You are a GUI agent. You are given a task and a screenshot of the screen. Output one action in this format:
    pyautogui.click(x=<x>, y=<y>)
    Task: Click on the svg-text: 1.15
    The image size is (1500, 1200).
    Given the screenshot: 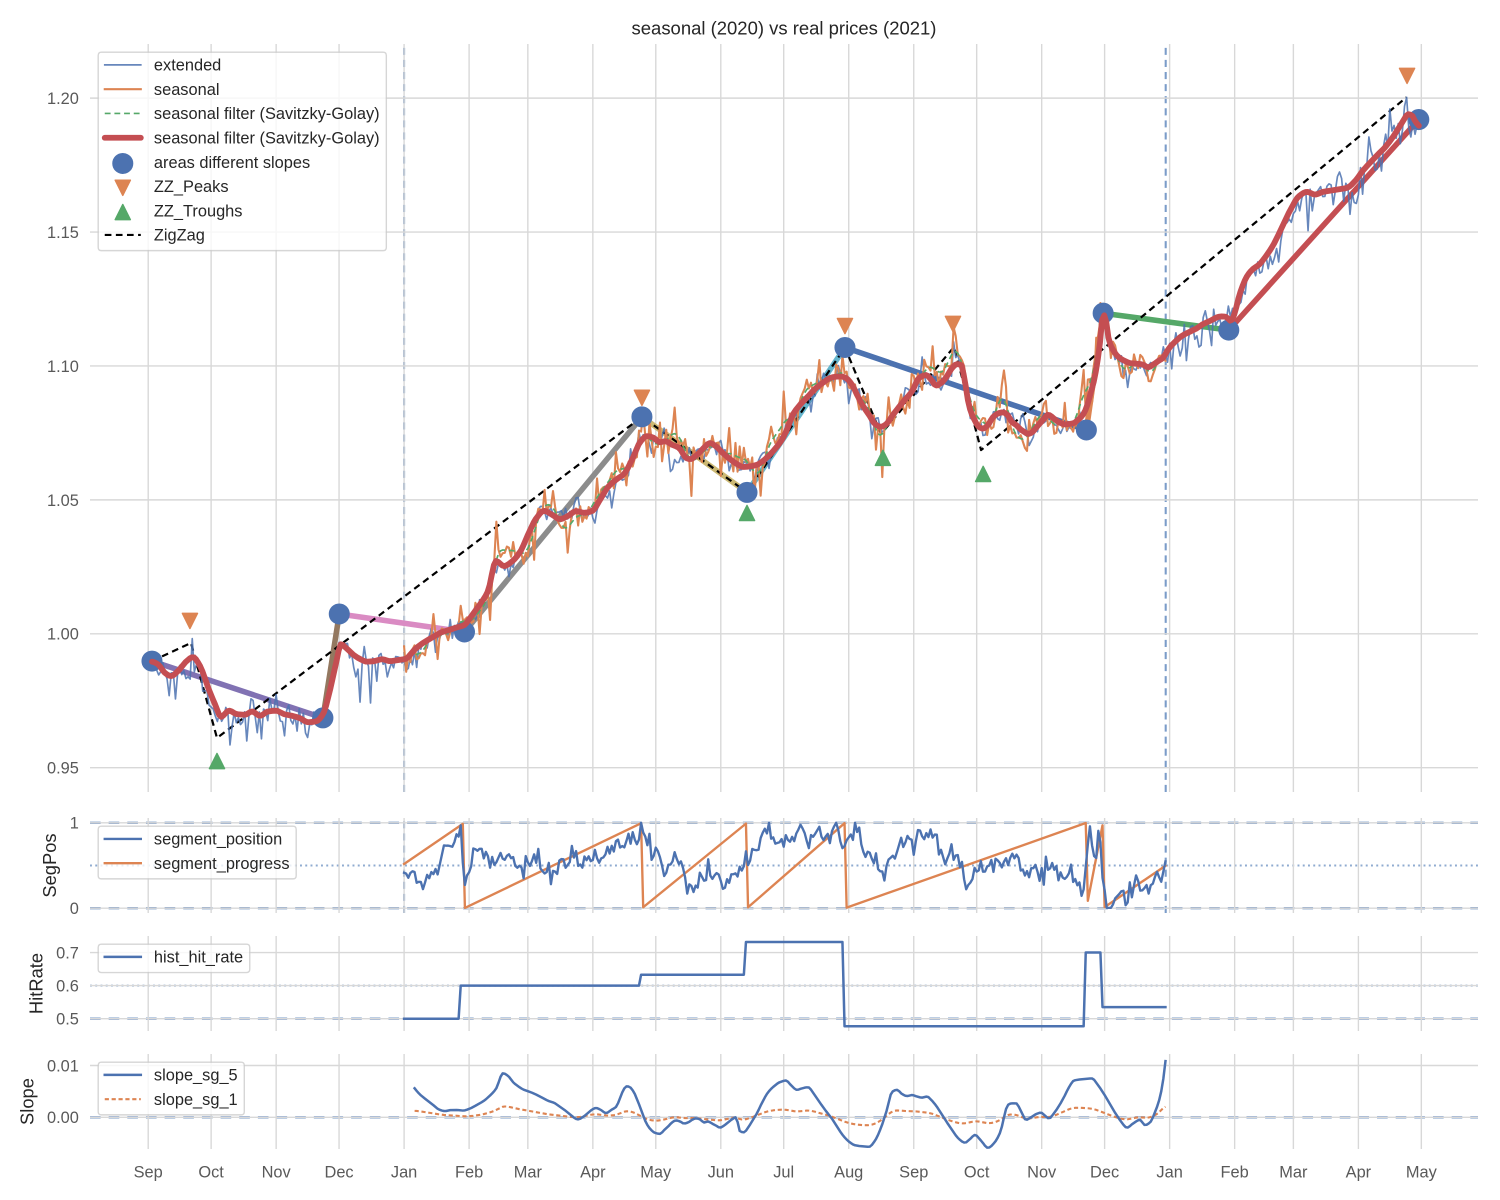 What is the action you would take?
    pyautogui.click(x=63, y=233)
    